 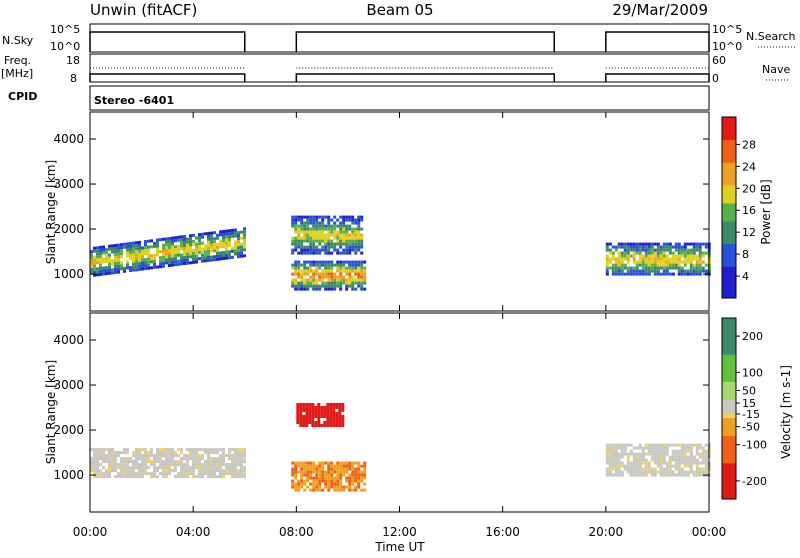 I want to click on power-colorbar: 4 8 12 16 20 24 28, so click(x=738, y=207).